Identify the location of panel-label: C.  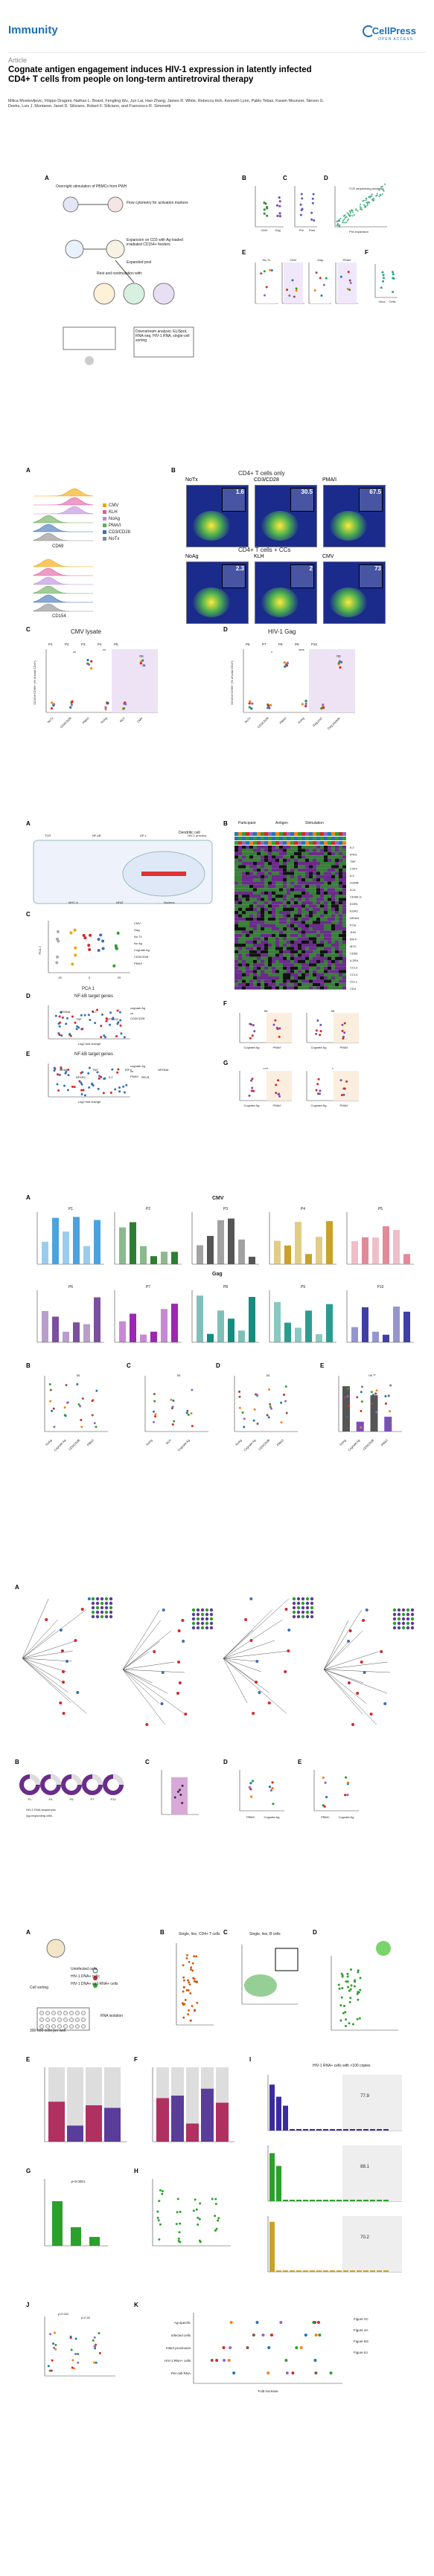
(28, 629).